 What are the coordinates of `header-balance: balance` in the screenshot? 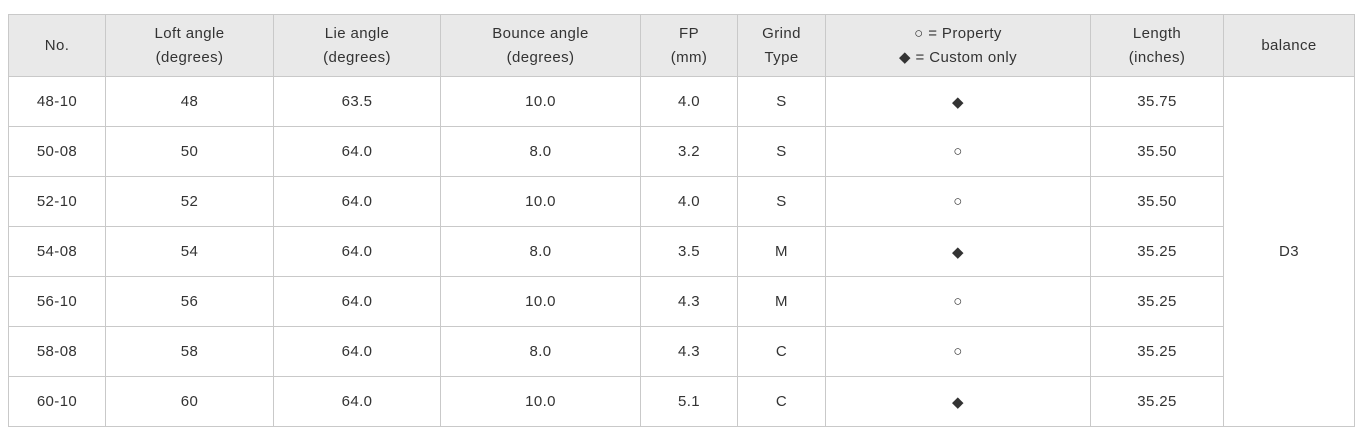 It's located at (1289, 45).